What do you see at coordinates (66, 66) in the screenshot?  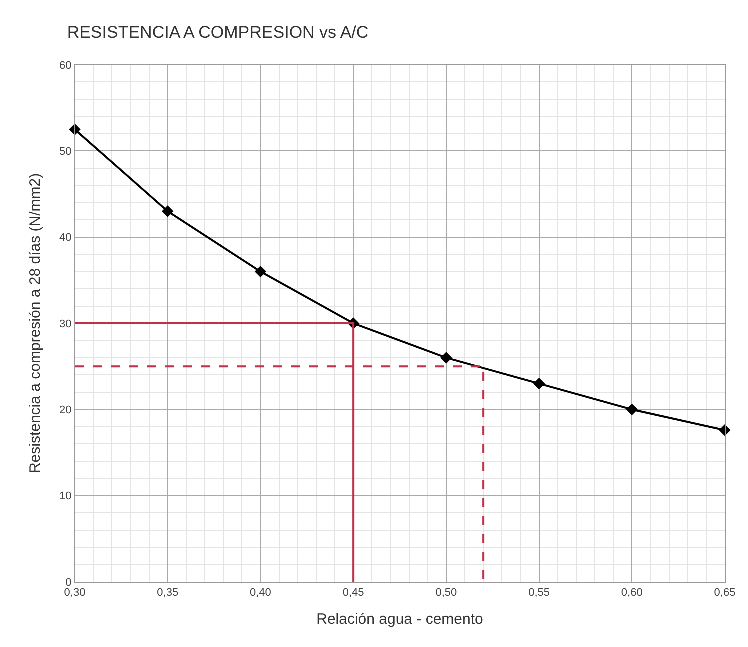 I see `y-tick-label: 60` at bounding box center [66, 66].